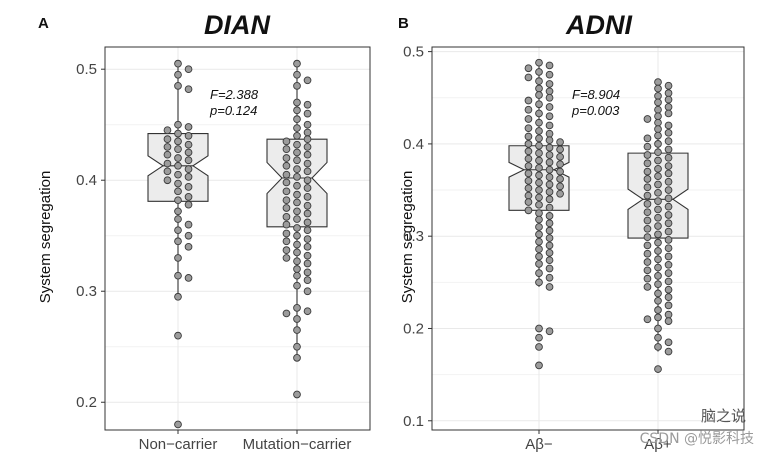 The image size is (766, 456). Describe the element at coordinates (45, 237) in the screenshot. I see `panel-a-ylabel: System segregation` at that location.